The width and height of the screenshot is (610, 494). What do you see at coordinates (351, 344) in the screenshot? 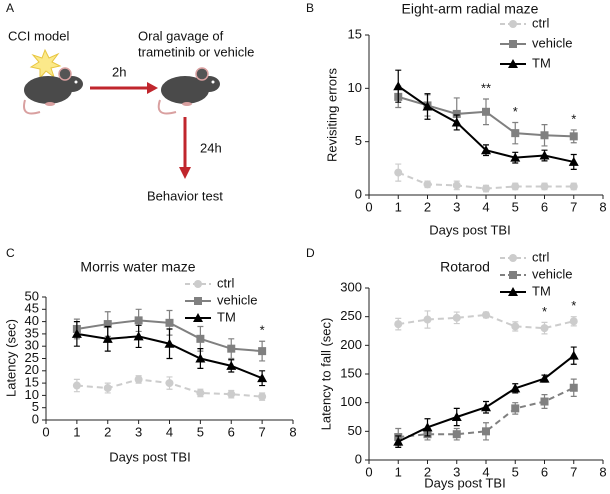
I see `y-tick-label: 200` at bounding box center [351, 344].